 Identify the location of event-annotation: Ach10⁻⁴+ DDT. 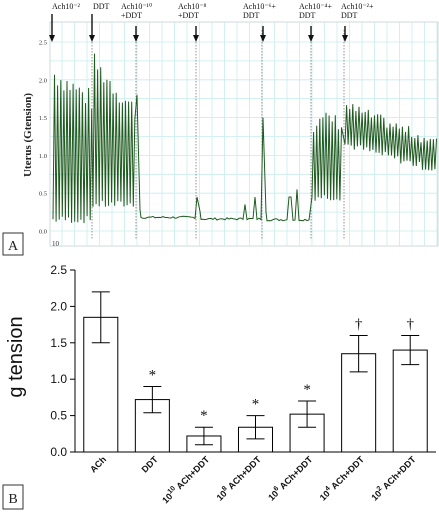
(315, 11).